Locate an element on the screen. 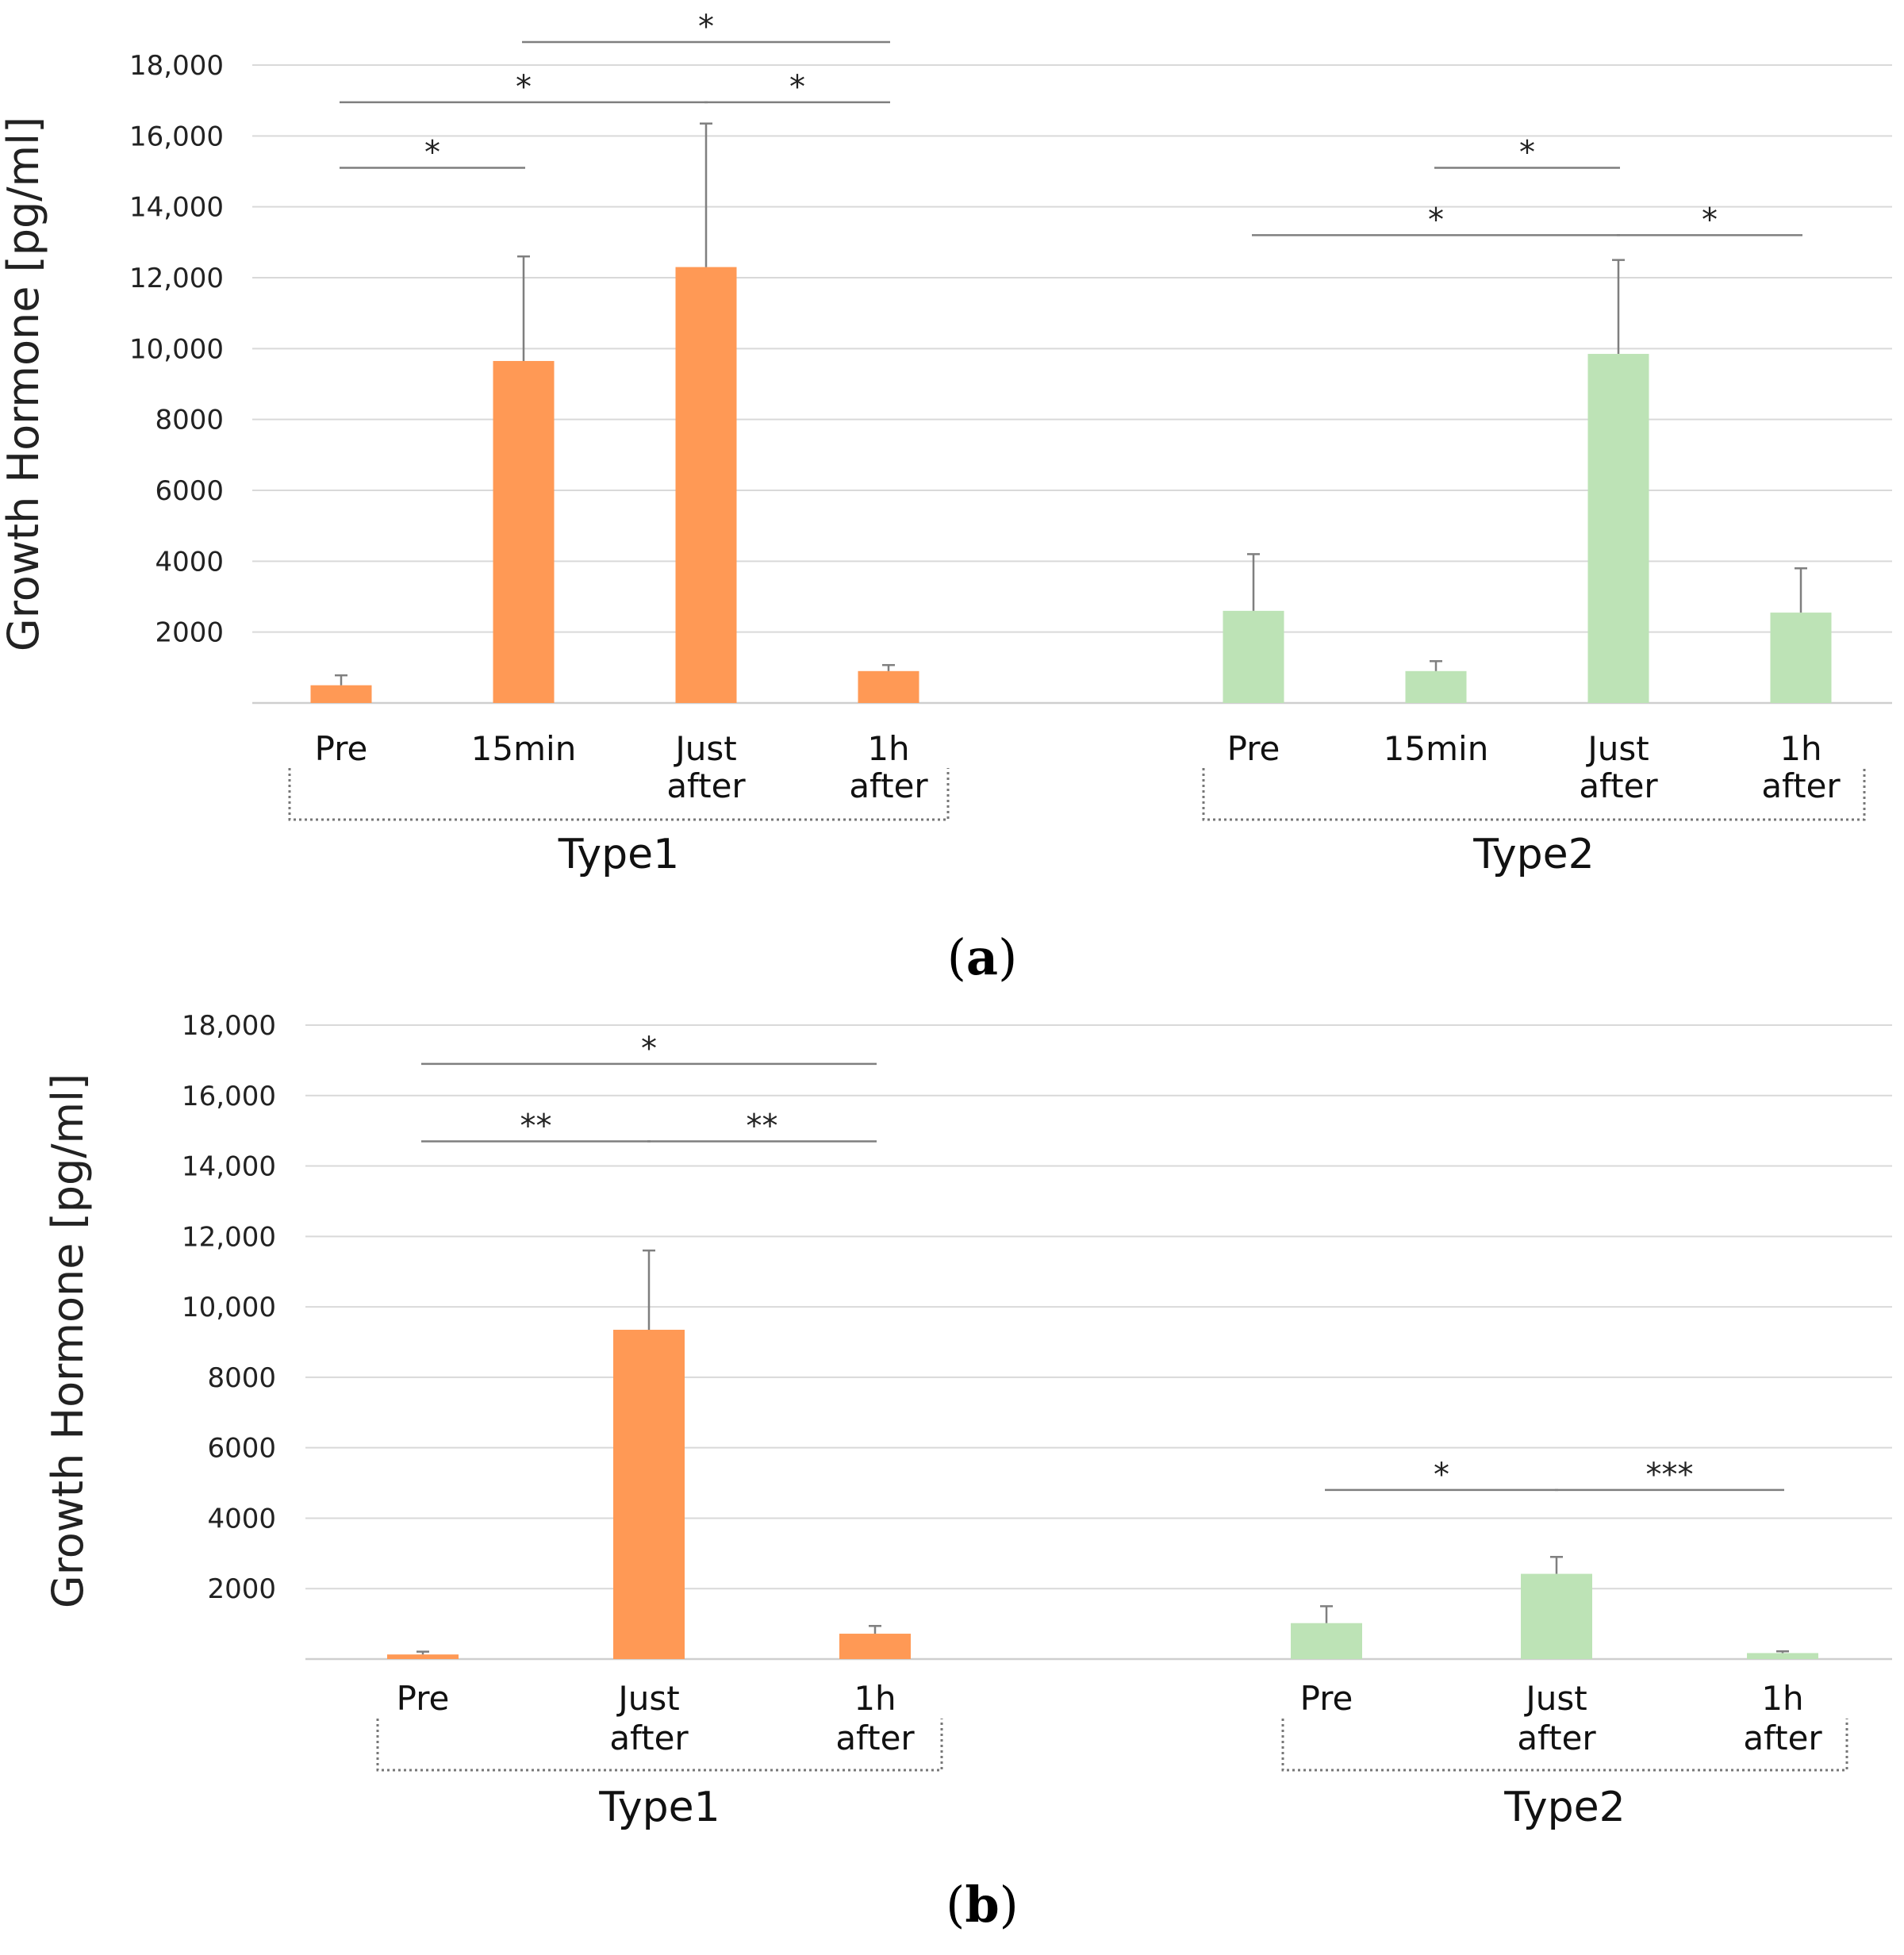  panel-label: (a) is located at coordinates (982, 957).